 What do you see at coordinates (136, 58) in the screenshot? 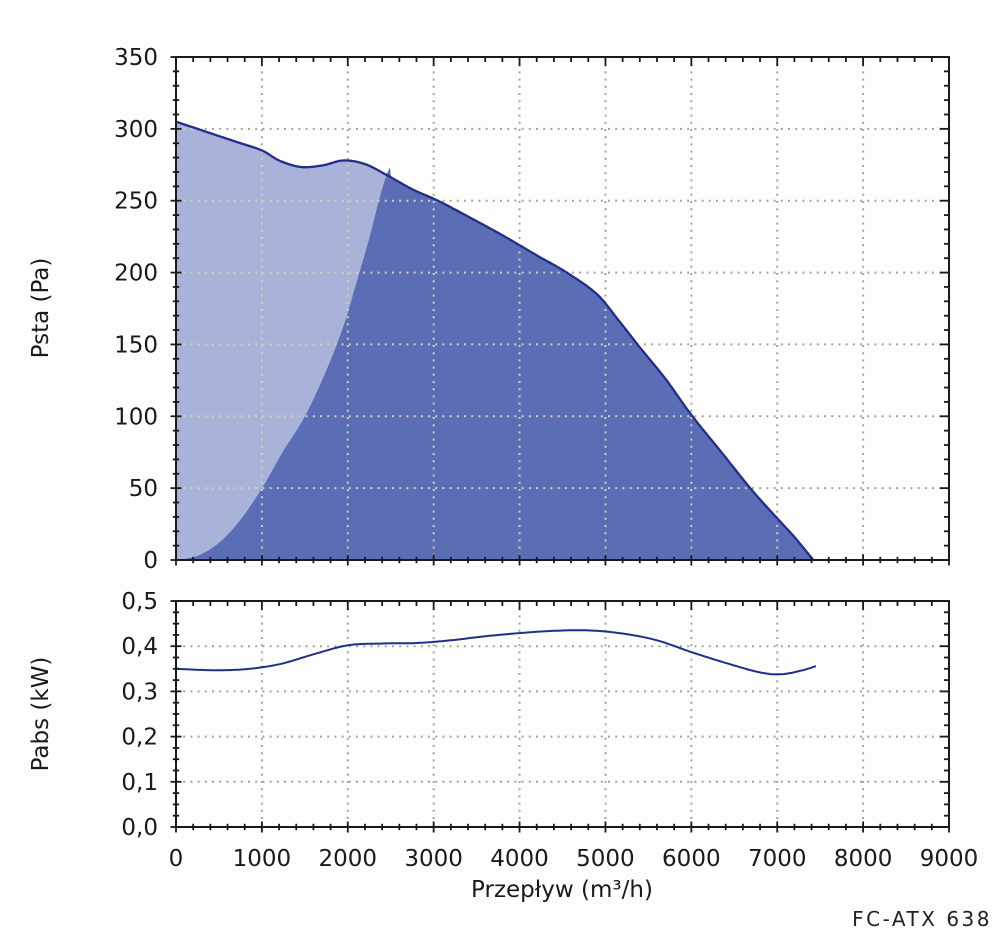
I see `y-tick-label: 350` at bounding box center [136, 58].